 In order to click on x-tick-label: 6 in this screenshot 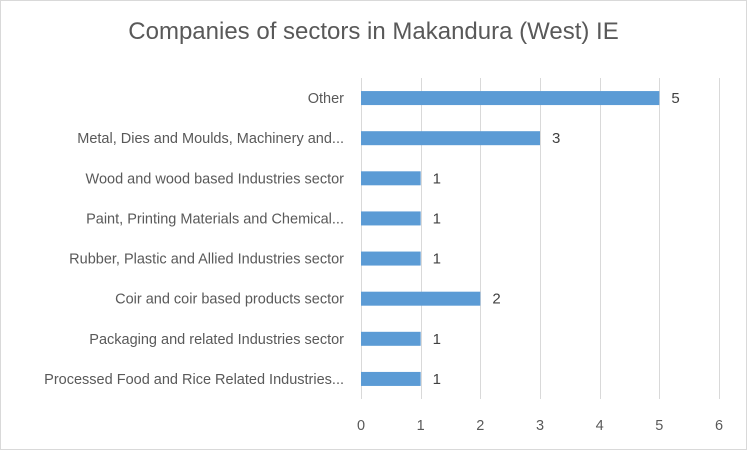, I will do `click(719, 426)`.